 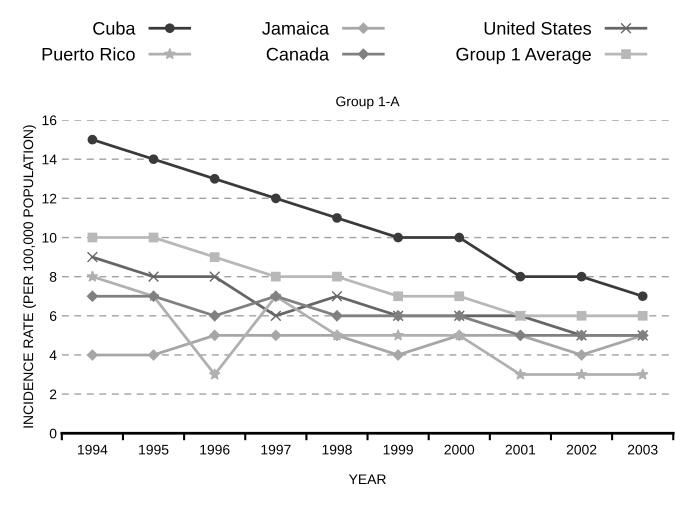 I want to click on x-tick-label: 1997, so click(x=276, y=449).